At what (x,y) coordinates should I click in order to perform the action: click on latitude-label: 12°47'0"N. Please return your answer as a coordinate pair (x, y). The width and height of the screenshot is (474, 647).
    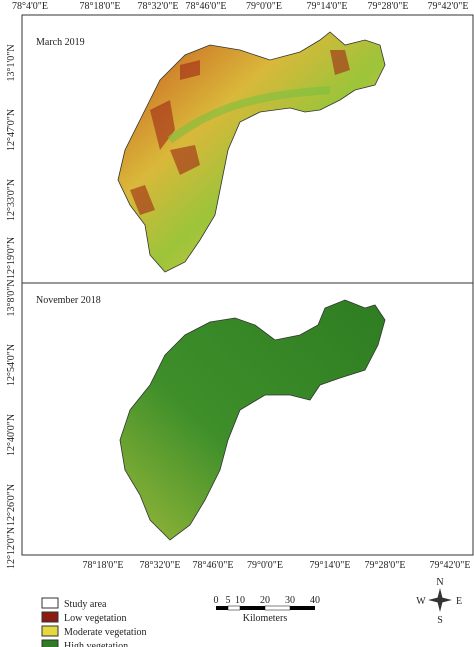
    Looking at the image, I should click on (11, 130).